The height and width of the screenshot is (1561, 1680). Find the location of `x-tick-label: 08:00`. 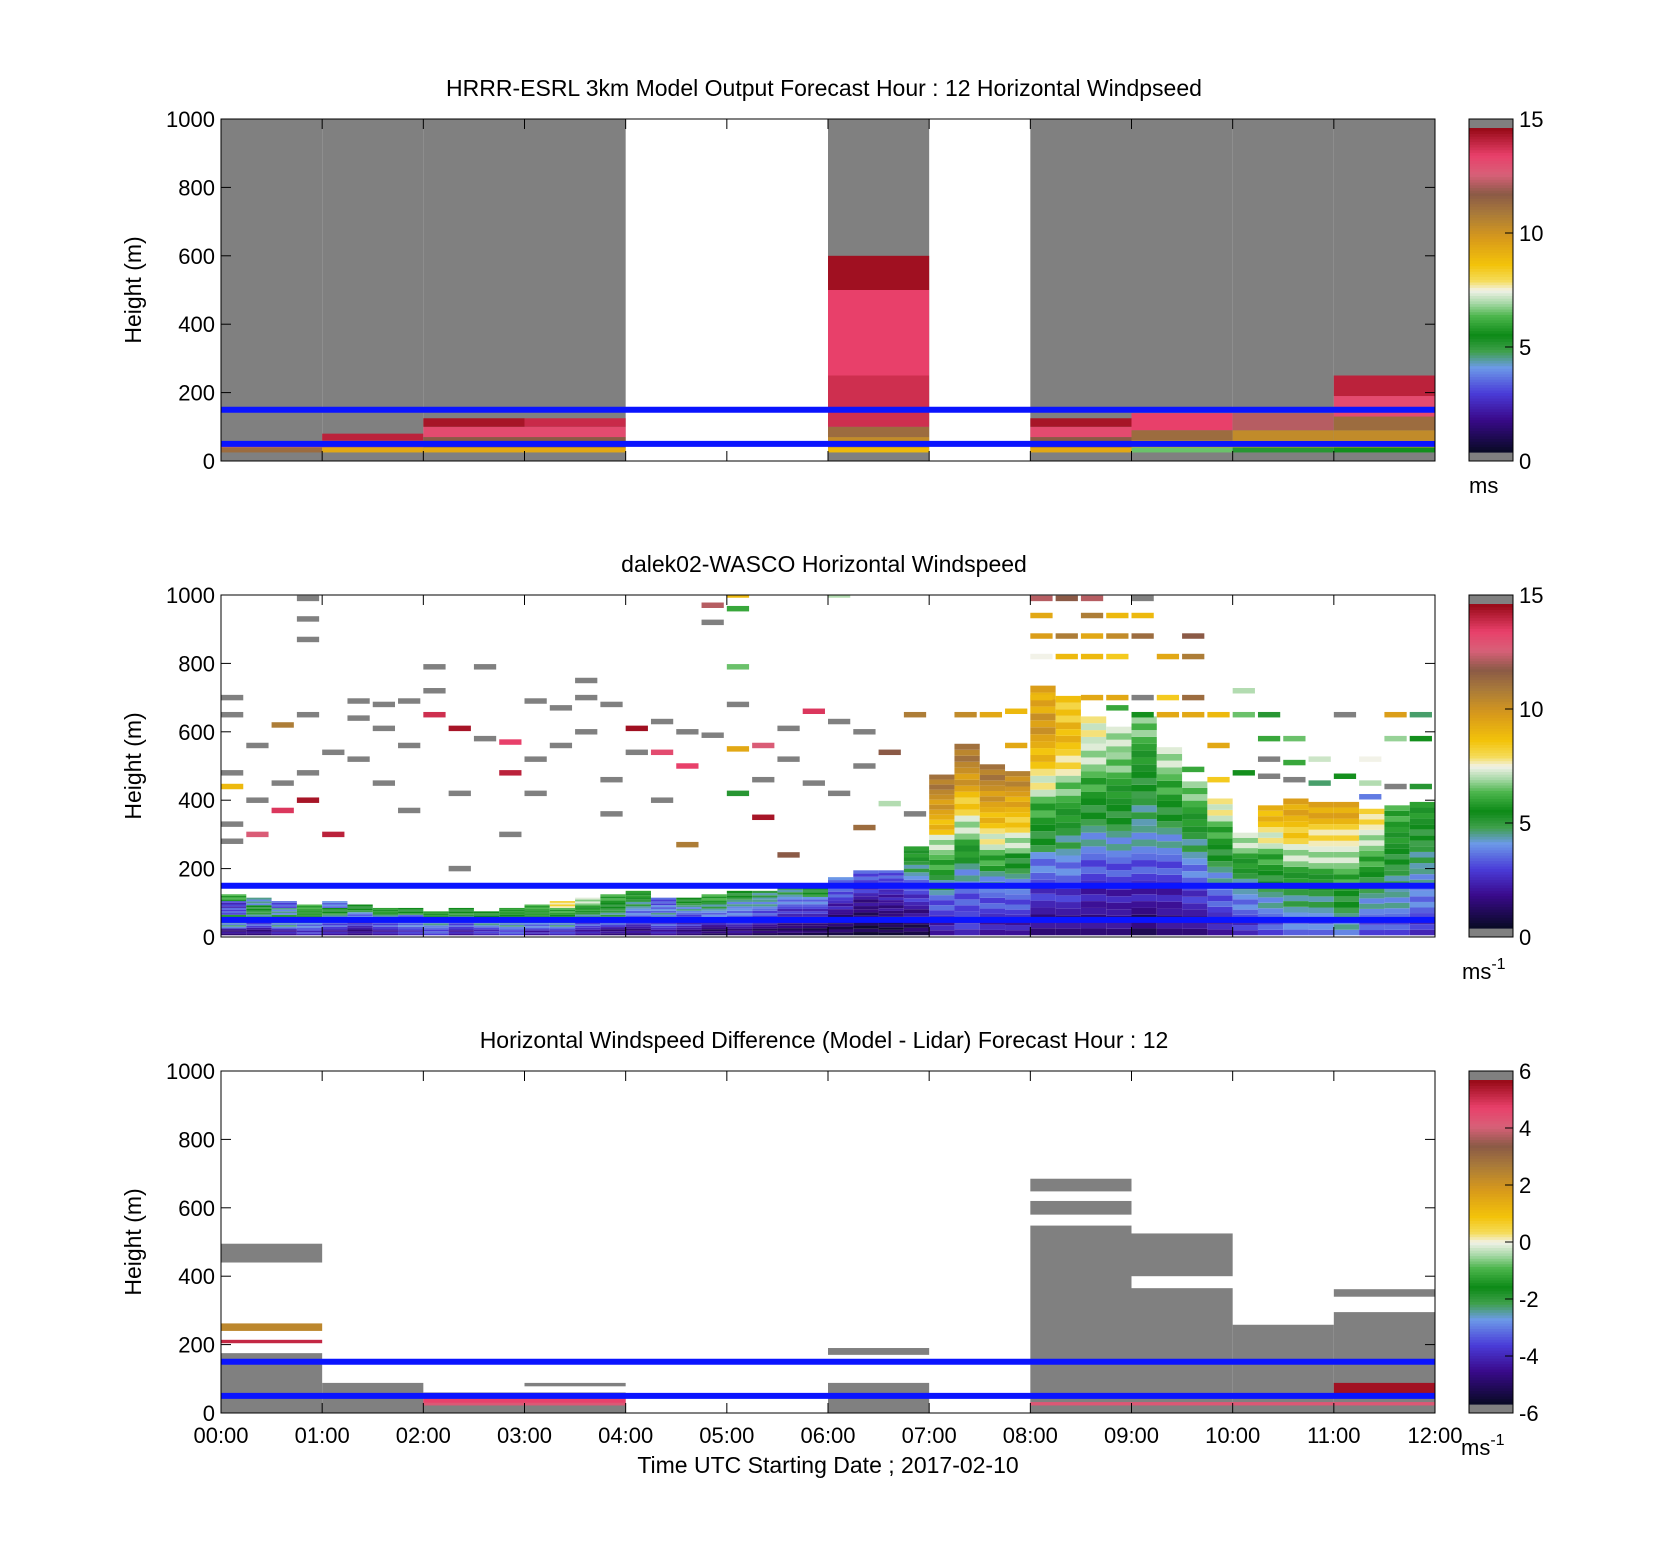

x-tick-label: 08:00 is located at coordinates (1030, 1435).